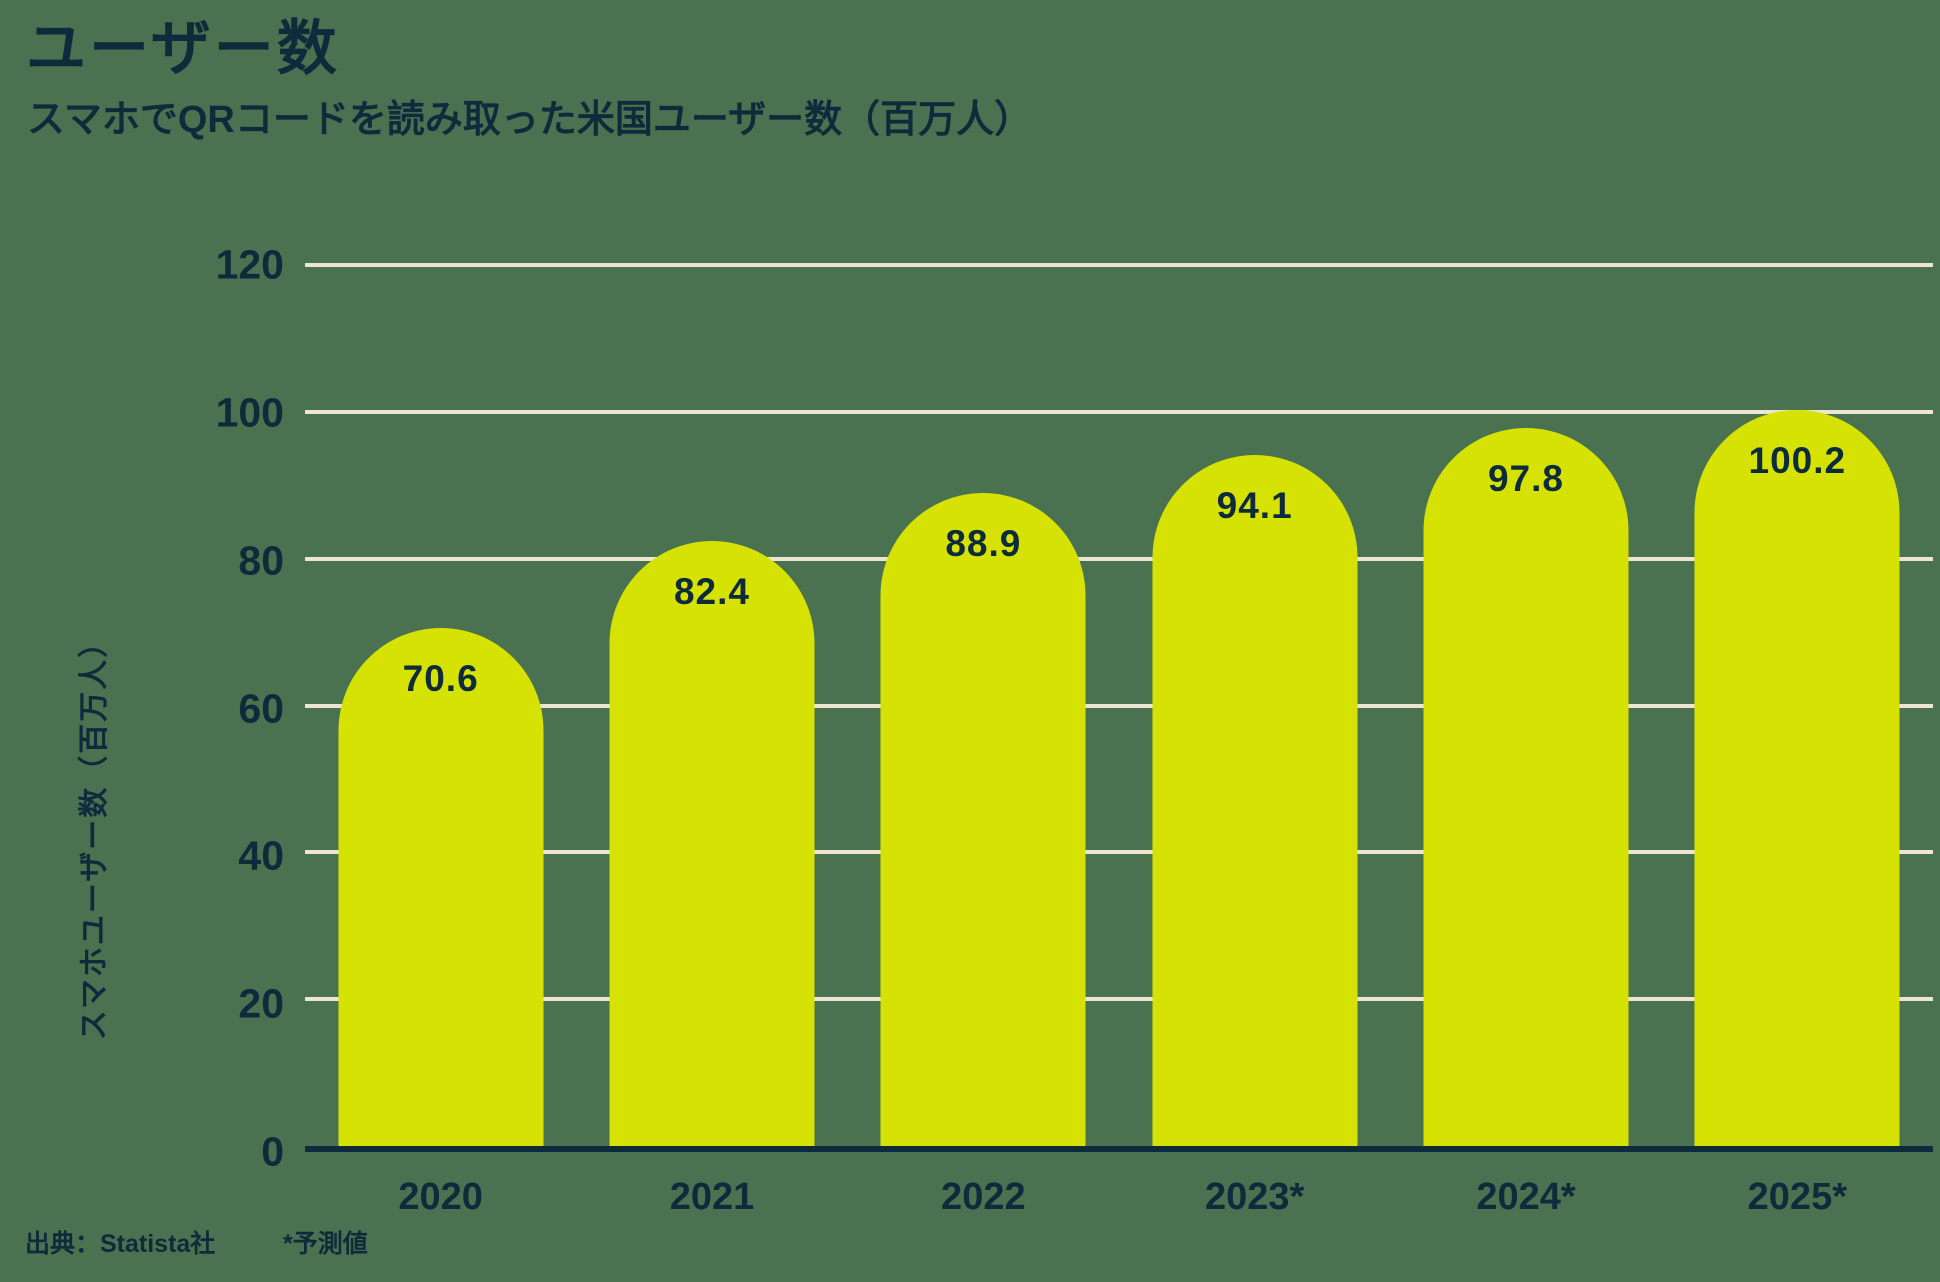 This screenshot has height=1282, width=1940. What do you see at coordinates (983, 544) in the screenshot?
I see `bar-value-label: 88.9` at bounding box center [983, 544].